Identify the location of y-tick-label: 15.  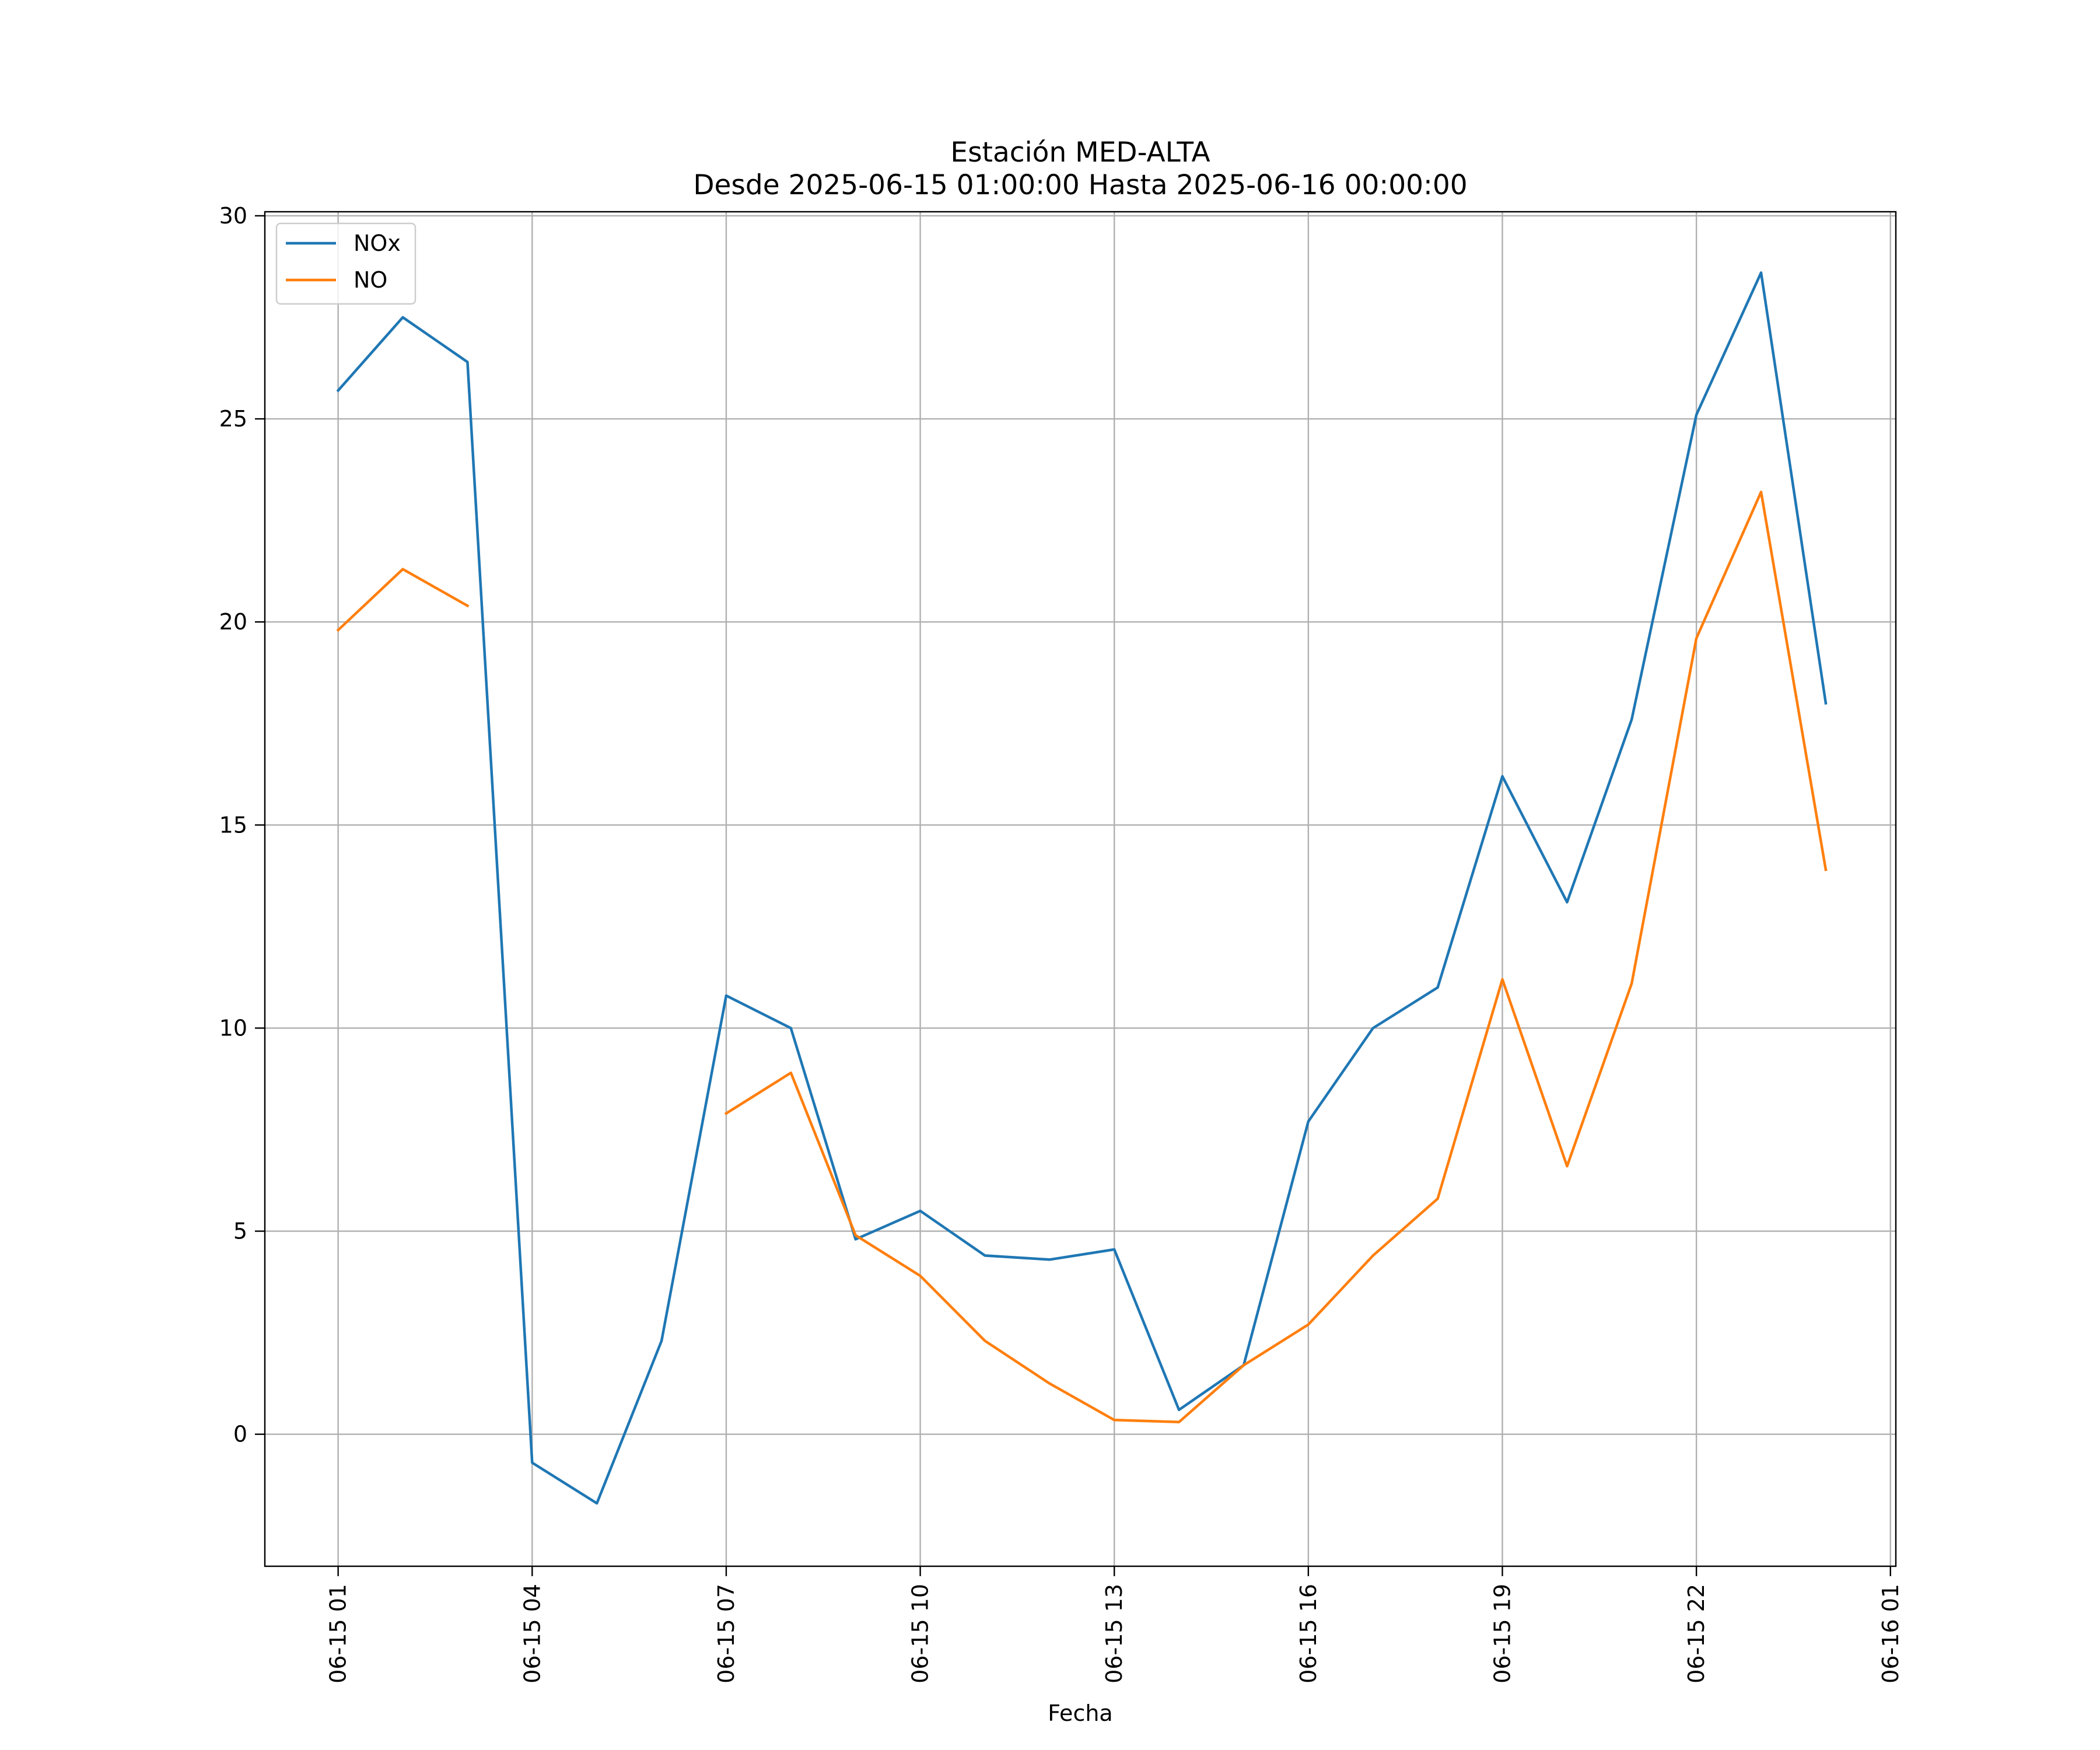
(233, 825).